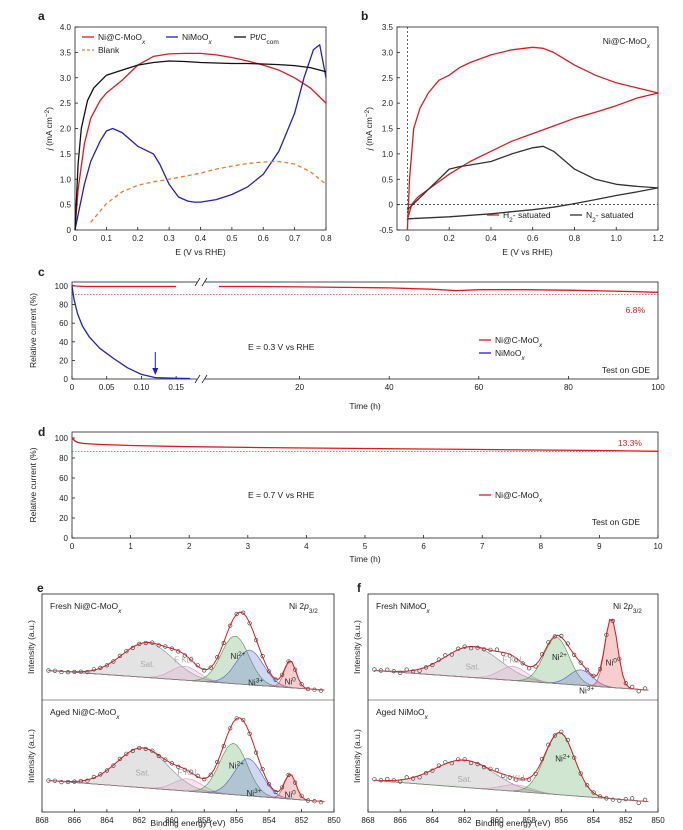 This screenshot has width=683, height=830. What do you see at coordinates (66, 52) in the screenshot?
I see `panel-a-ytick-label: 3.5` at bounding box center [66, 52].